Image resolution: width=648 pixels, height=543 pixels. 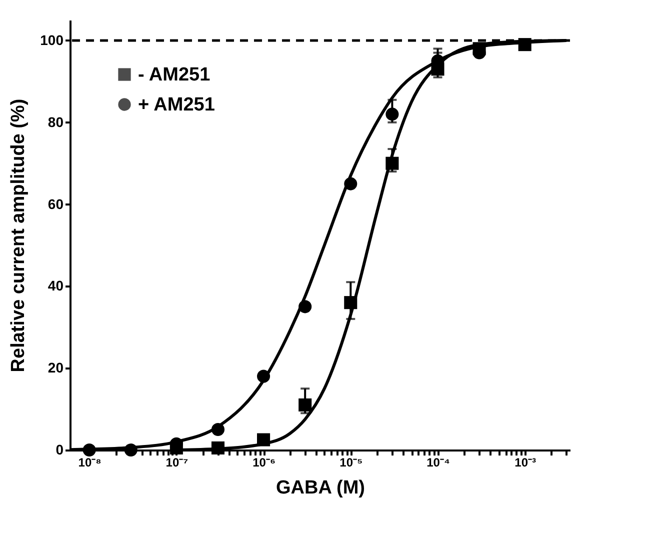 I want to click on x-tick-label: 10⁻⁵, so click(x=351, y=463).